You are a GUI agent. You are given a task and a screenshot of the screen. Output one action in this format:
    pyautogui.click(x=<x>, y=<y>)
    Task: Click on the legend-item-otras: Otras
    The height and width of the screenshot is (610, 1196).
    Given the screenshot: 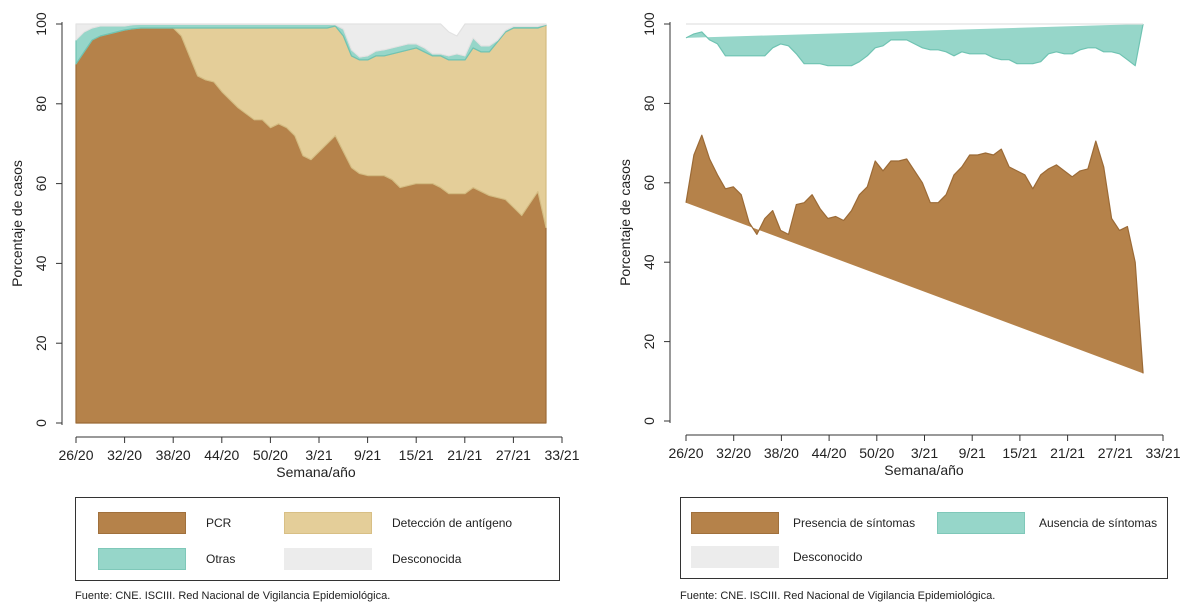 What is the action you would take?
    pyautogui.click(x=166, y=559)
    